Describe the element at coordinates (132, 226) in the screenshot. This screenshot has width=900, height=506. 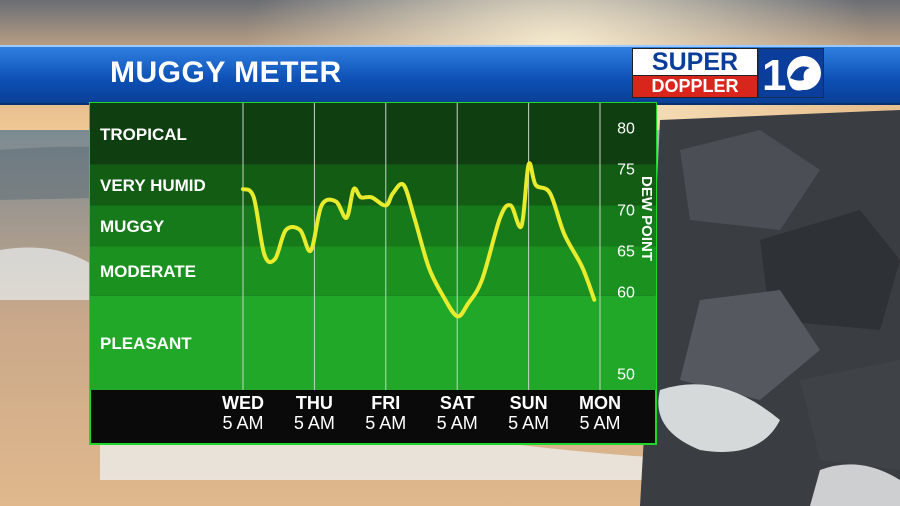
I see `band-label: MUGGY` at that location.